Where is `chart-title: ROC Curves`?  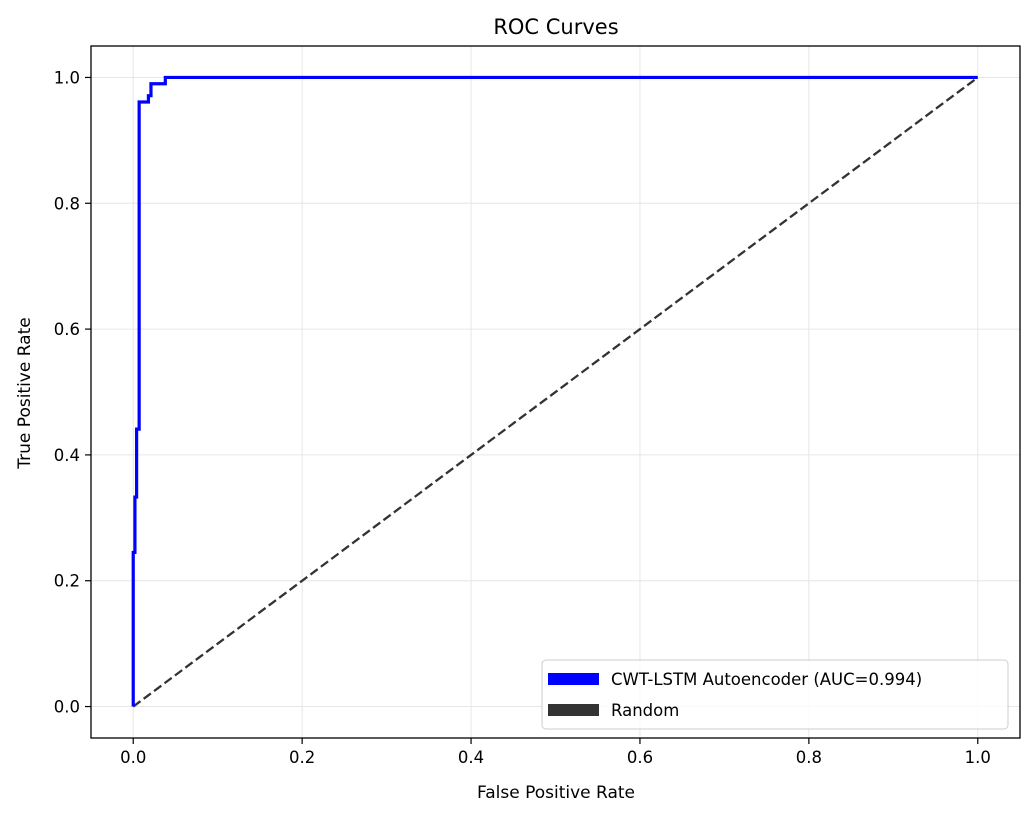 chart-title: ROC Curves is located at coordinates (555, 27).